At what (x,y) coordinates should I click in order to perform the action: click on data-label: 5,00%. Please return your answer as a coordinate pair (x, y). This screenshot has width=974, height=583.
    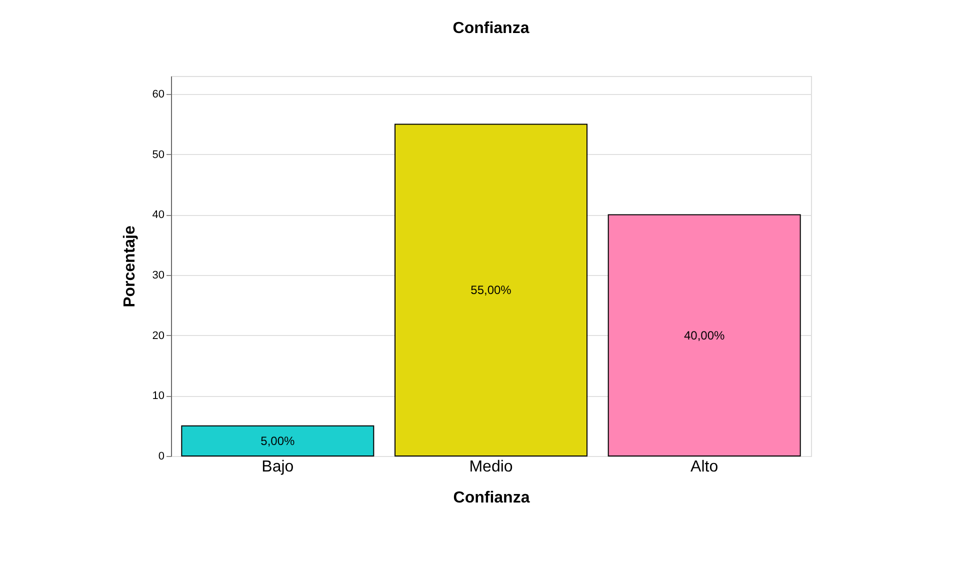
    Looking at the image, I should click on (278, 441).